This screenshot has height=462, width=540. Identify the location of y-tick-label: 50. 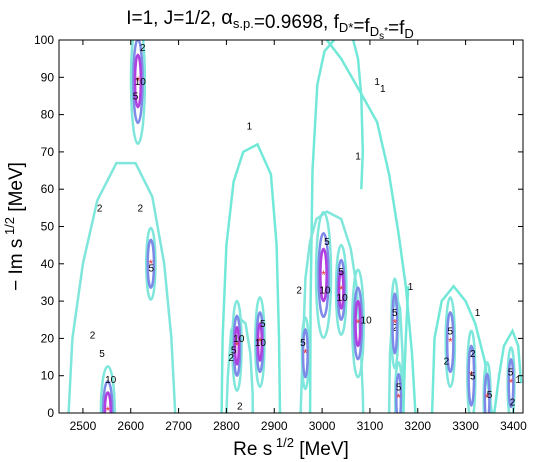
(48, 227).